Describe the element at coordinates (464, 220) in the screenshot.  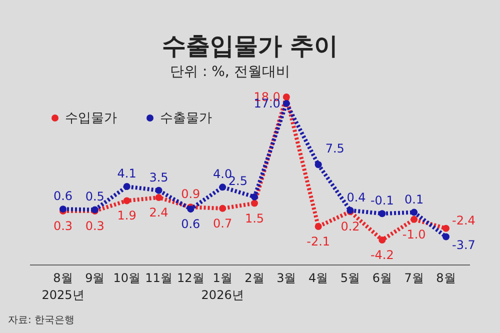
I see `data-label: -2.4` at that location.